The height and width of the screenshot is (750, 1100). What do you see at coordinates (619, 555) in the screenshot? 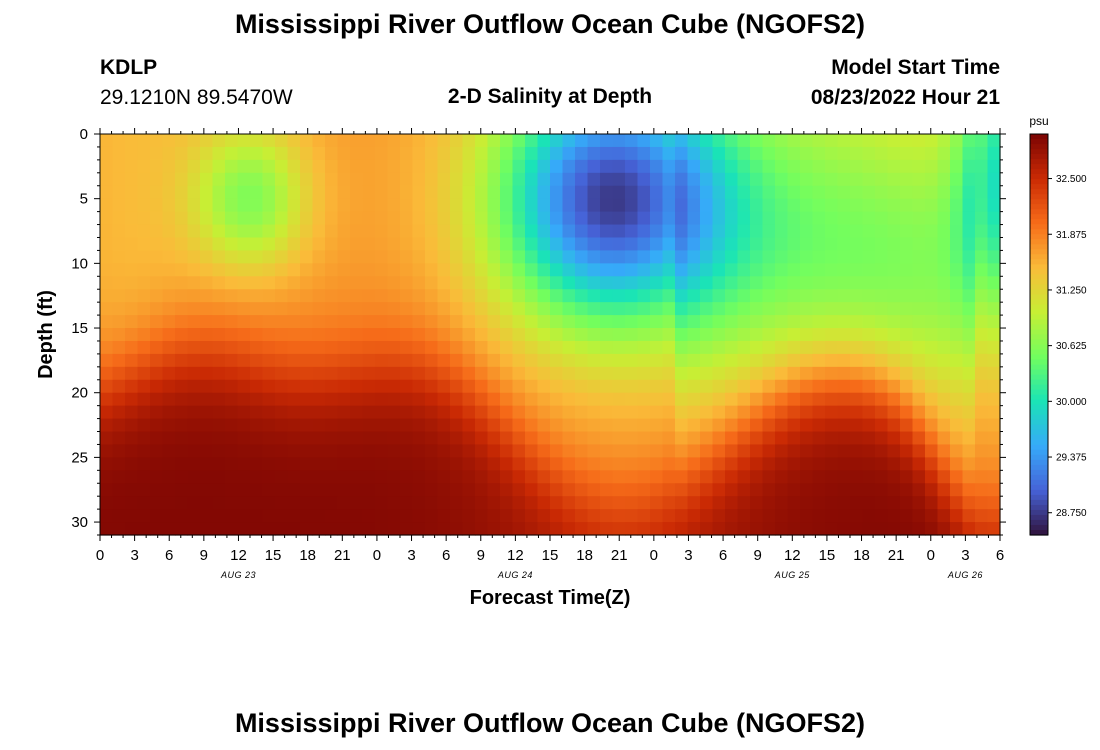
I see `x-tick-label: 21` at bounding box center [619, 555].